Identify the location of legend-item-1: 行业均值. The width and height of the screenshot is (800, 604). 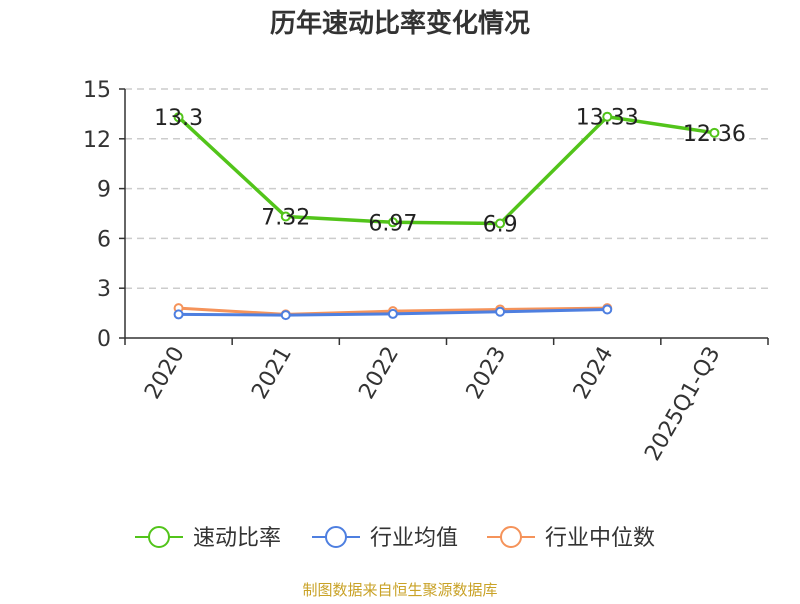
(385, 538).